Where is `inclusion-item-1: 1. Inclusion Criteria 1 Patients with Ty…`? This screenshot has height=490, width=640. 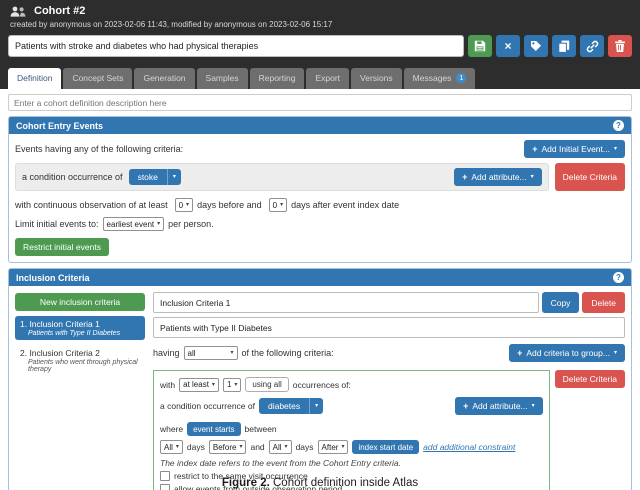
inclusion-item-1: 1. Inclusion Criteria 1 Patients with Ty… is located at coordinates (80, 328).